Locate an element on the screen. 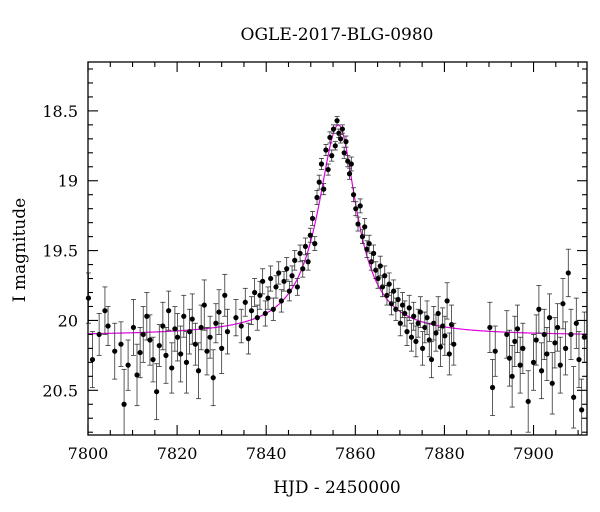 This screenshot has width=600, height=512. y-tick-label: 19.5 is located at coordinates (60, 251).